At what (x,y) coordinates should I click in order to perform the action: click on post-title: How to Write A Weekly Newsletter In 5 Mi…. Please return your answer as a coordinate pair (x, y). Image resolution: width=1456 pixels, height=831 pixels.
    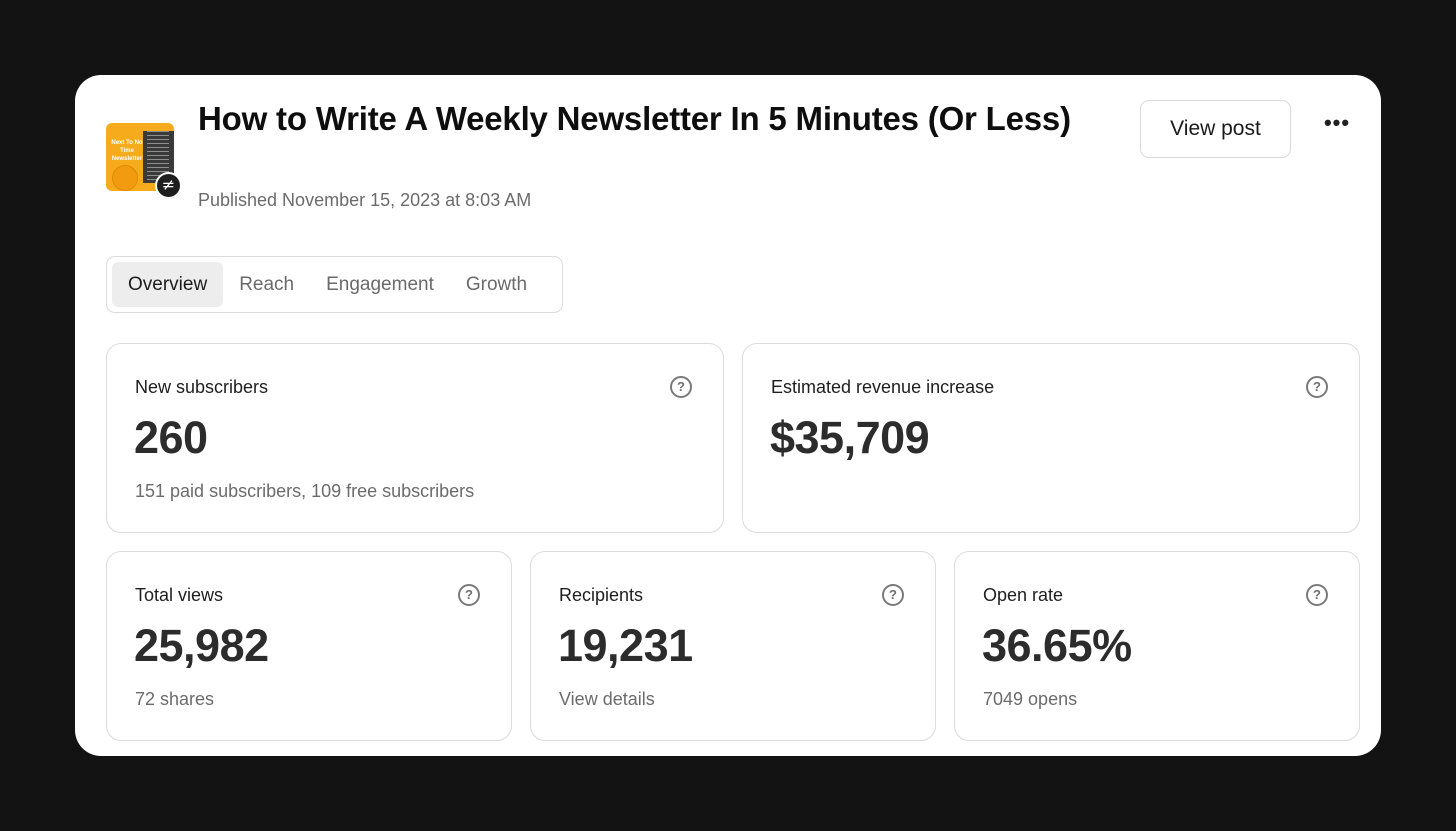
    Looking at the image, I should click on (634, 118).